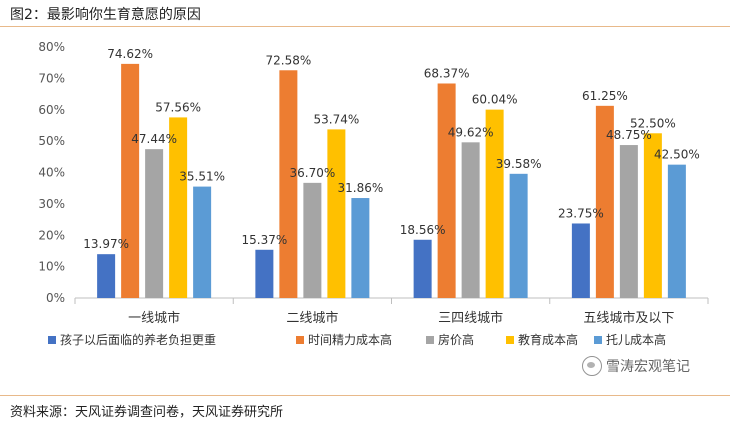 The height and width of the screenshot is (426, 730). Describe the element at coordinates (548, 339) in the screenshot. I see `legend-label: 教育成本高` at that location.